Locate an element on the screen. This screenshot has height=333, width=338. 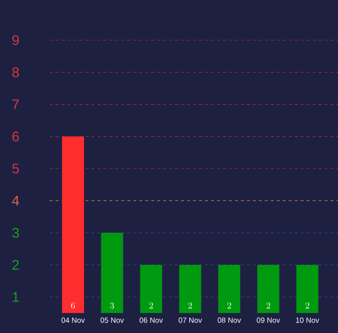
y-tick-label: 6 is located at coordinates (15, 137).